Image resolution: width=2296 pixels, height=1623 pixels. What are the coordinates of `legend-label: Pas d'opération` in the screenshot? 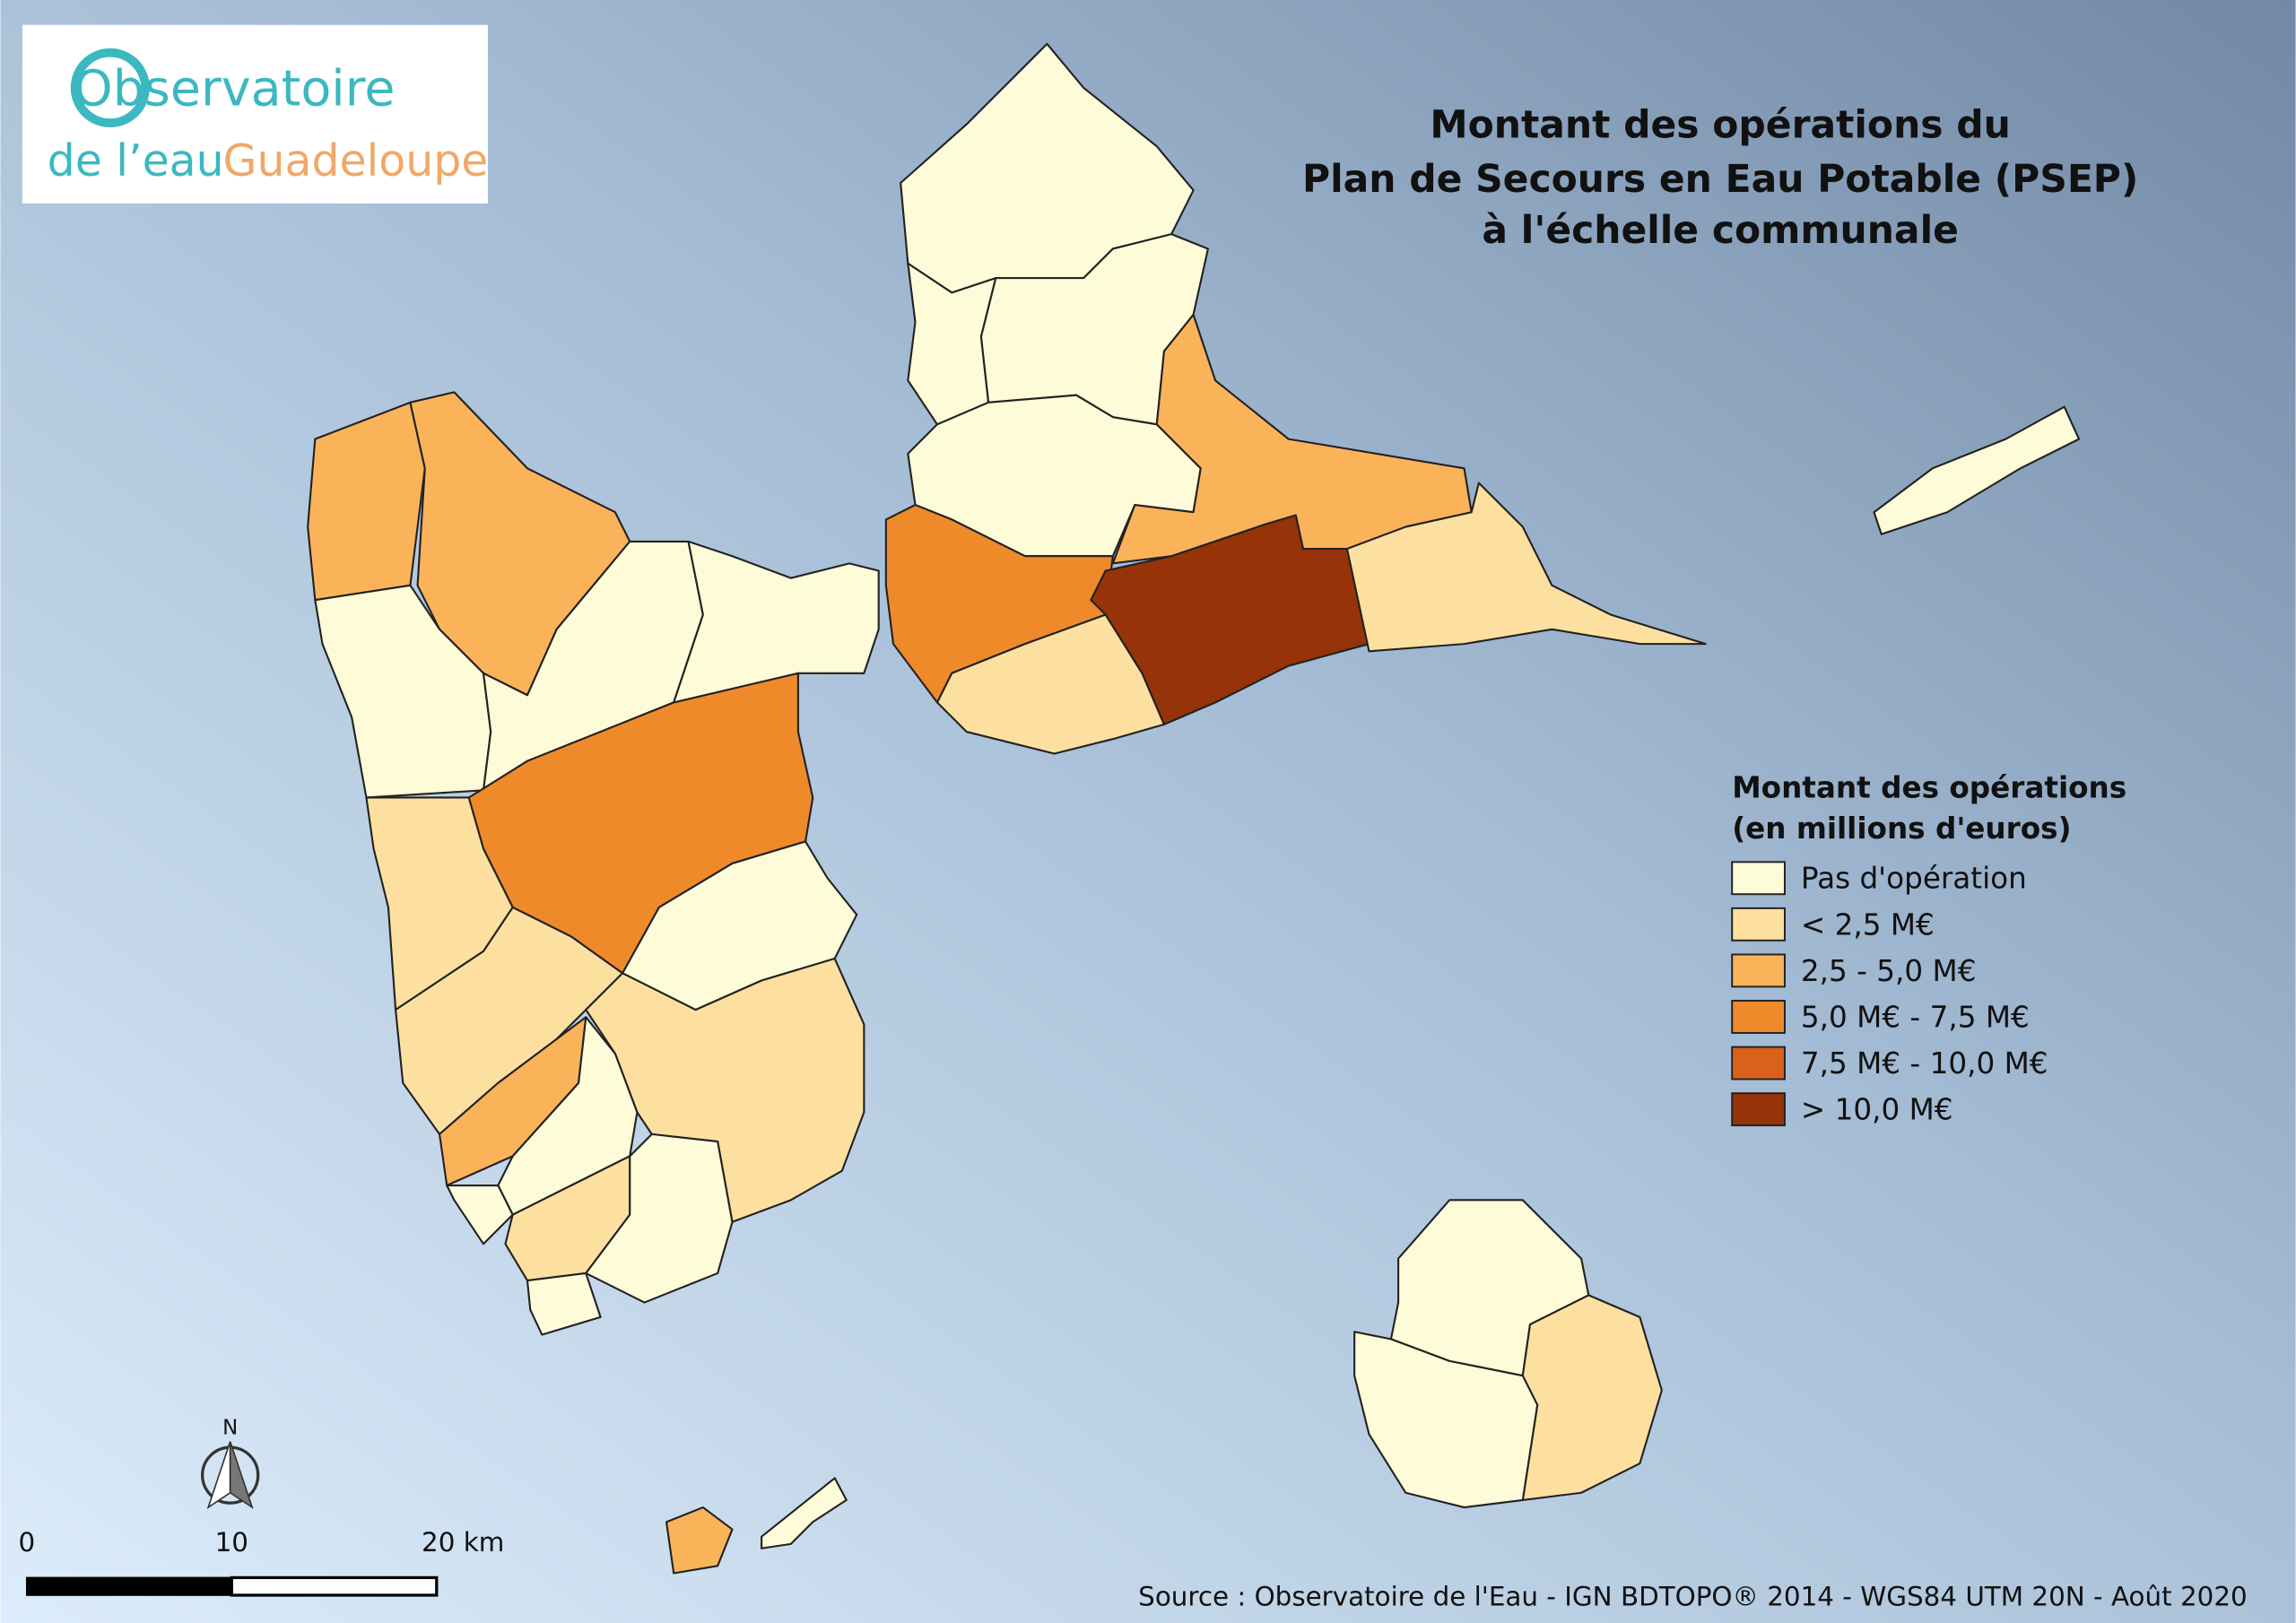 It's located at (1914, 879).